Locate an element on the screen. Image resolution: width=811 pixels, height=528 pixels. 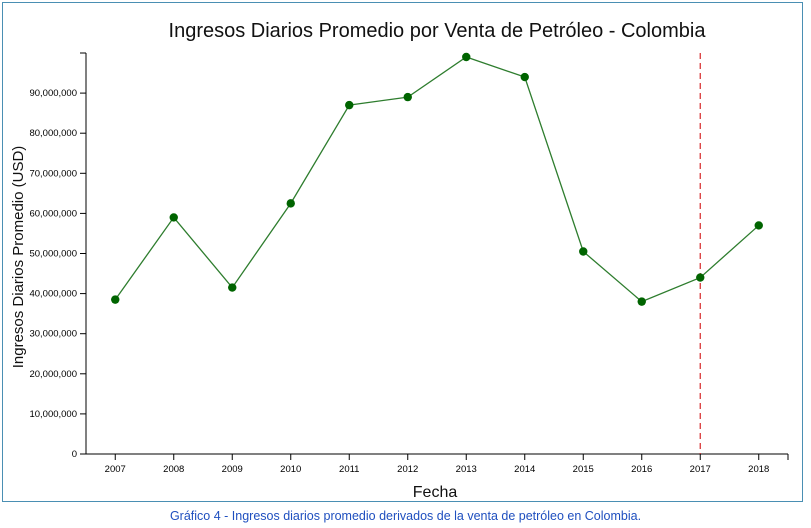
x-tick-label: 2018 is located at coordinates (758, 469).